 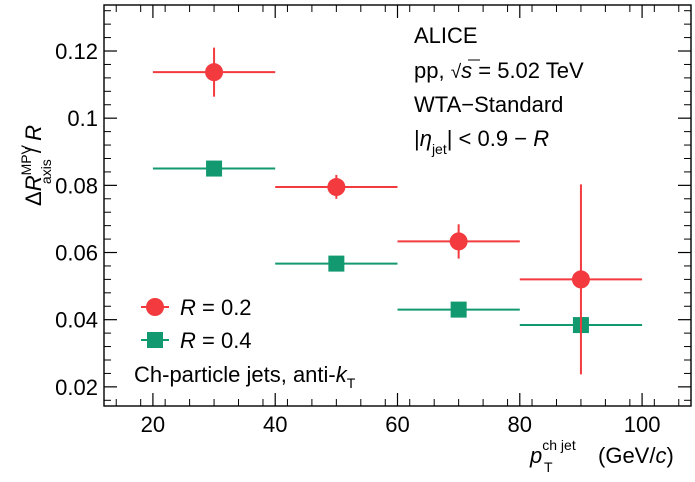 I want to click on annotation-system: pp, √s = 5.02 TeV, so click(x=499, y=70).